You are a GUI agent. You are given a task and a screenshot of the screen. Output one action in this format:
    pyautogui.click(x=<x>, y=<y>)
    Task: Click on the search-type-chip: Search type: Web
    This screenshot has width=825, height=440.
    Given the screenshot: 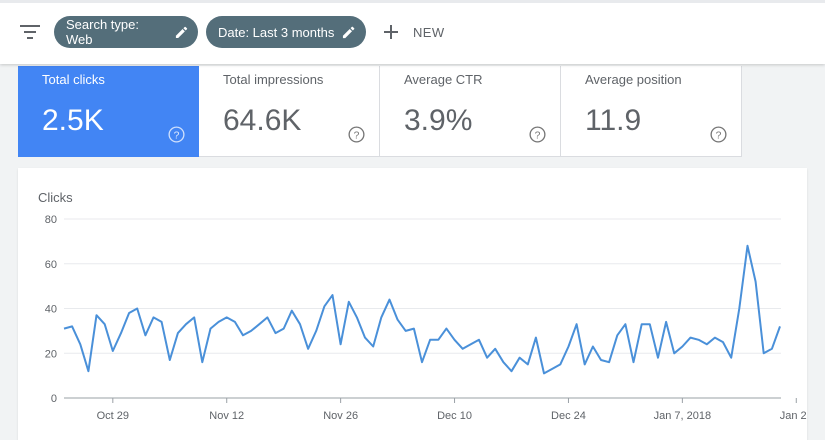 What is the action you would take?
    pyautogui.click(x=126, y=32)
    